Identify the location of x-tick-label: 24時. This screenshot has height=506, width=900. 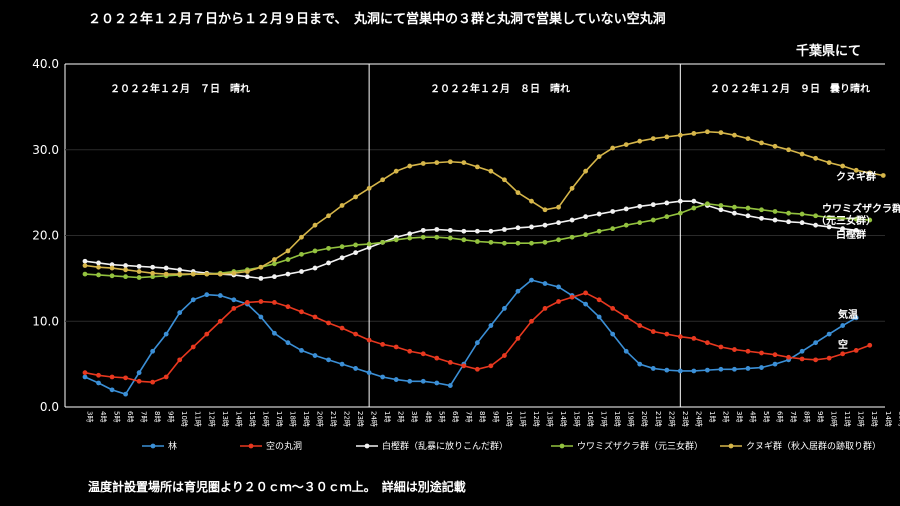
(698, 419).